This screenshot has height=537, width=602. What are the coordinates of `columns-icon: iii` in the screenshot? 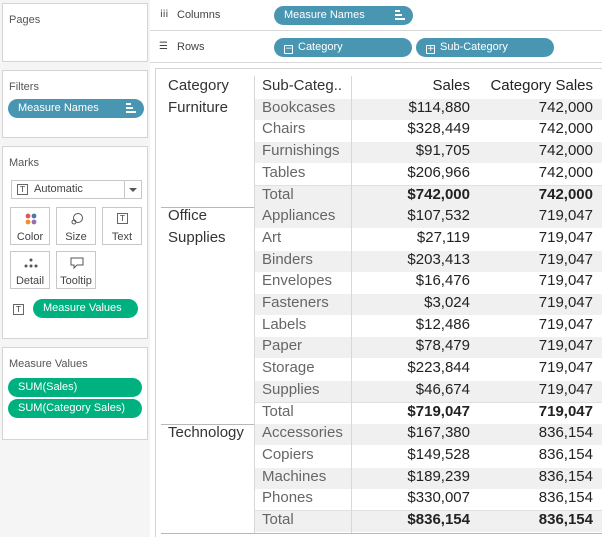 It's located at (164, 14).